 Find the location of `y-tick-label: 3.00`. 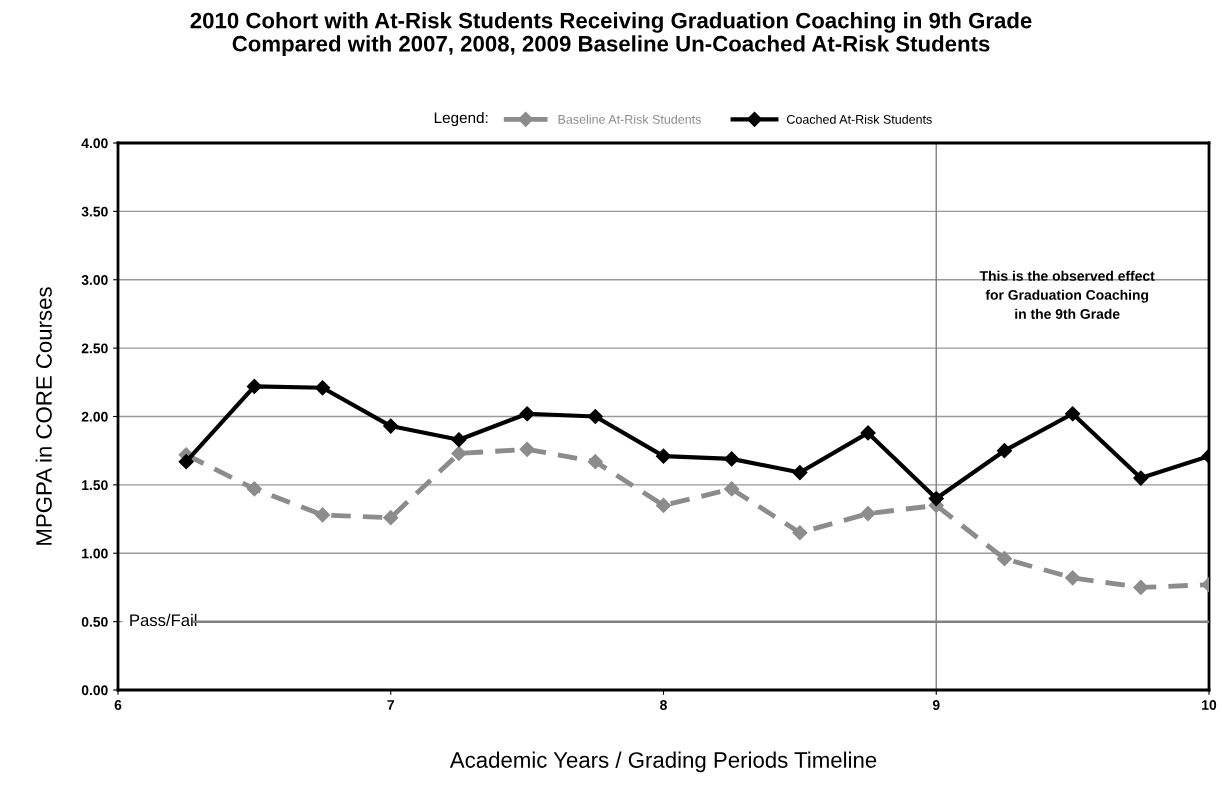

y-tick-label: 3.00 is located at coordinates (94, 280).